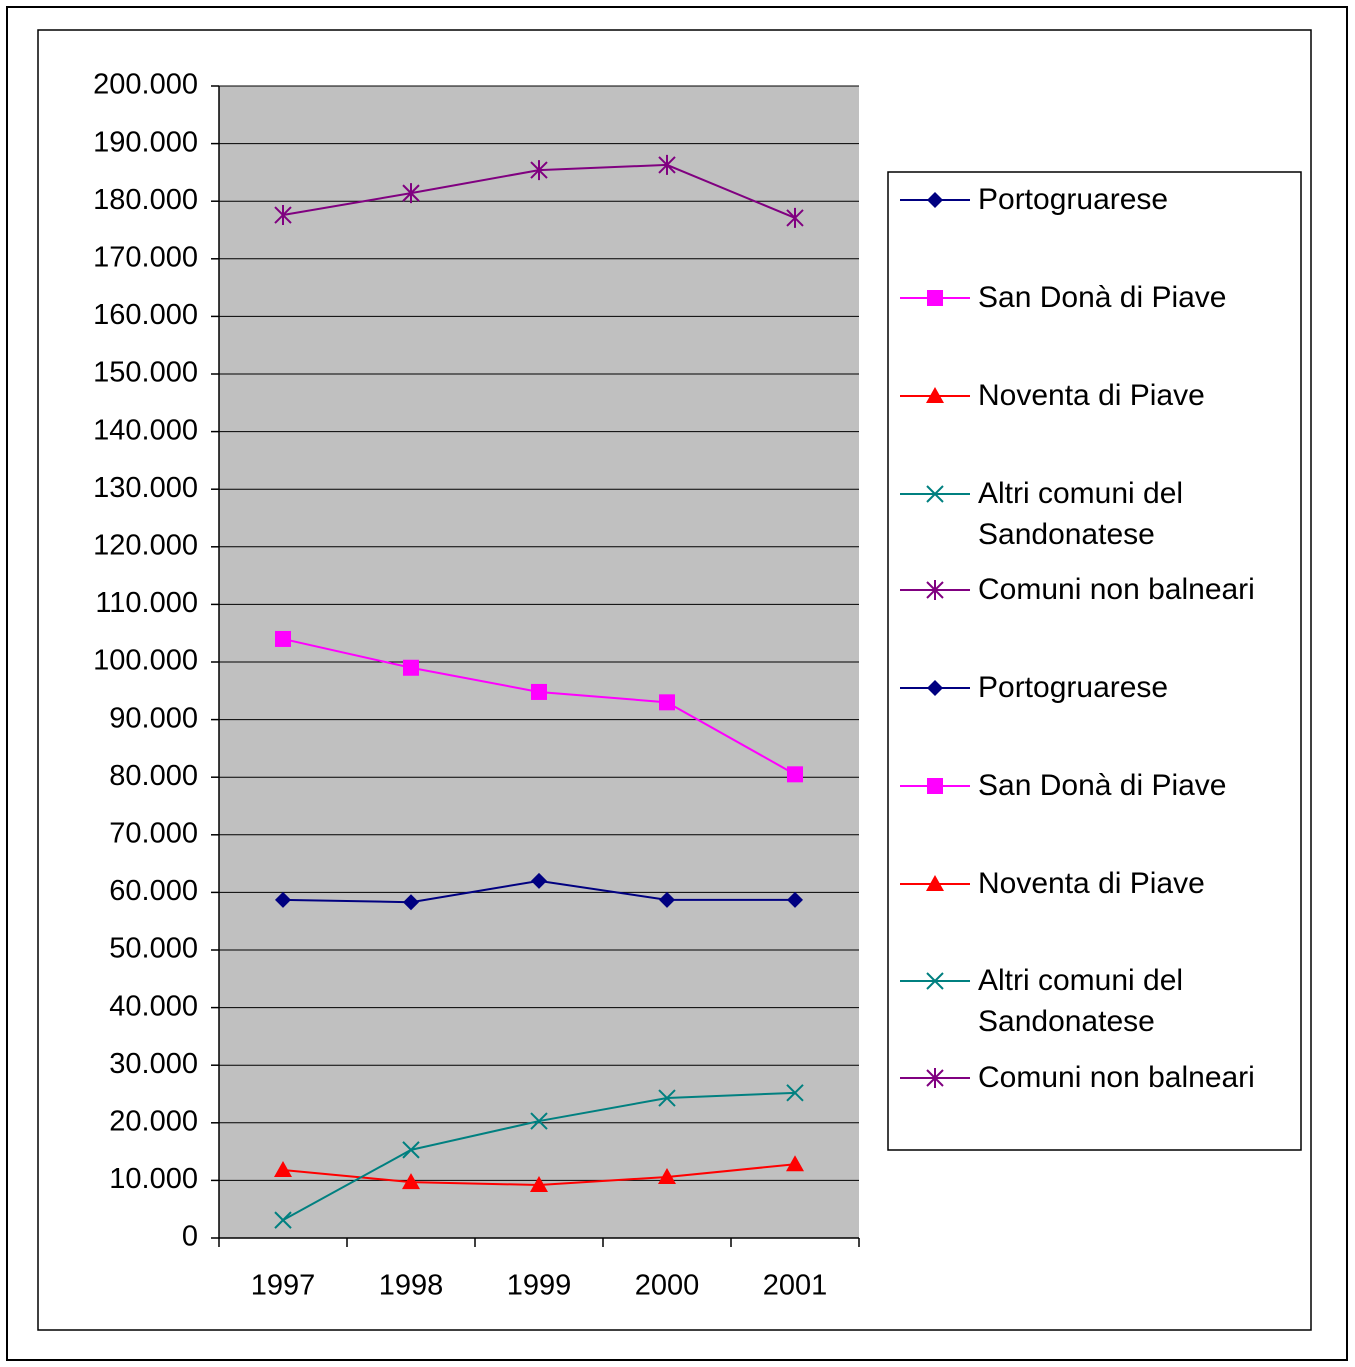 The image size is (1355, 1367). I want to click on x-tick-label: 2001, so click(795, 1286).